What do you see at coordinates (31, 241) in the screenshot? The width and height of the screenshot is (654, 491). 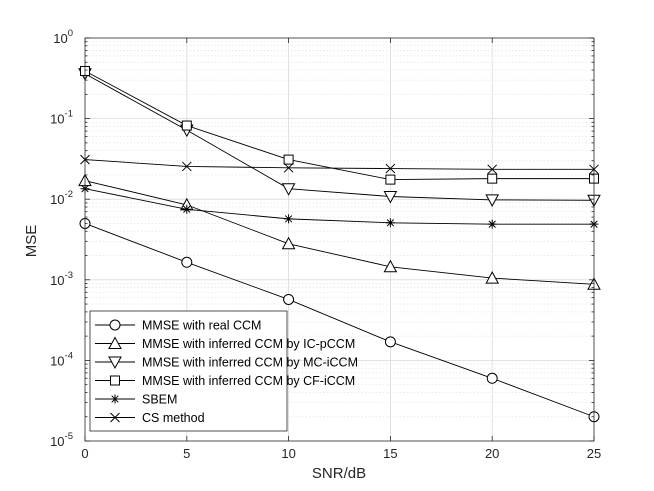 I see `y-axis-label: MSE` at bounding box center [31, 241].